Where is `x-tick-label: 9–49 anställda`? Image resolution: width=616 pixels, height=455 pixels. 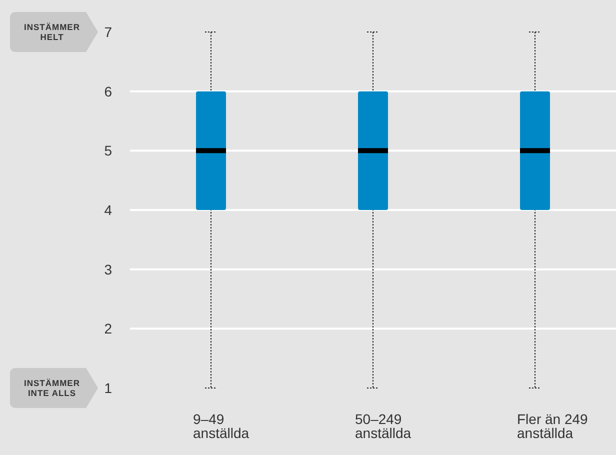
x-tick-label: 9–49 anställda is located at coordinates (221, 426).